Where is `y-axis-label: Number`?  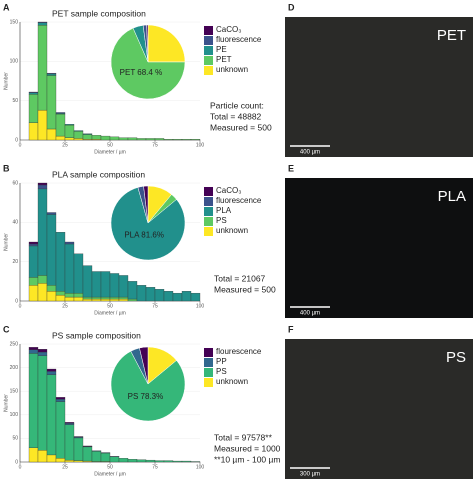 y-axis-label: Number is located at coordinates (6, 81).